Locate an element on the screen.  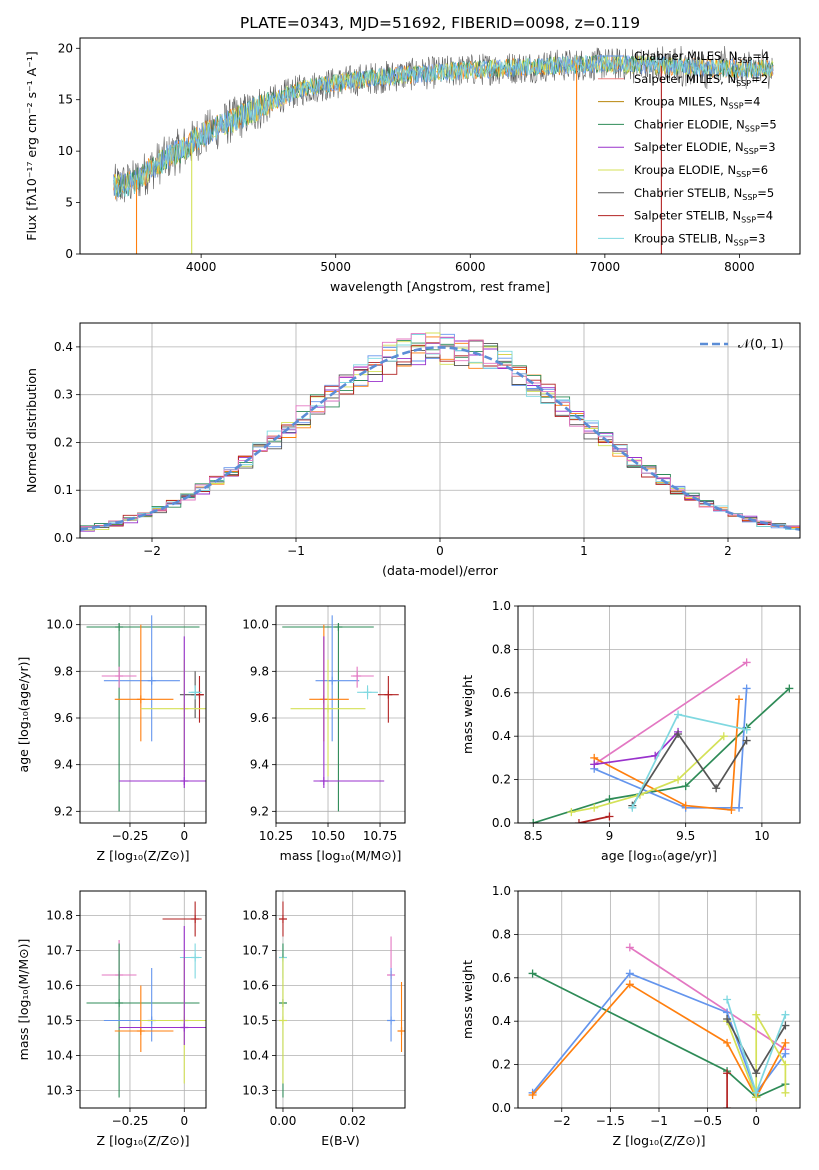
x-tick-label: −0.5 is located at coordinates (707, 1121).